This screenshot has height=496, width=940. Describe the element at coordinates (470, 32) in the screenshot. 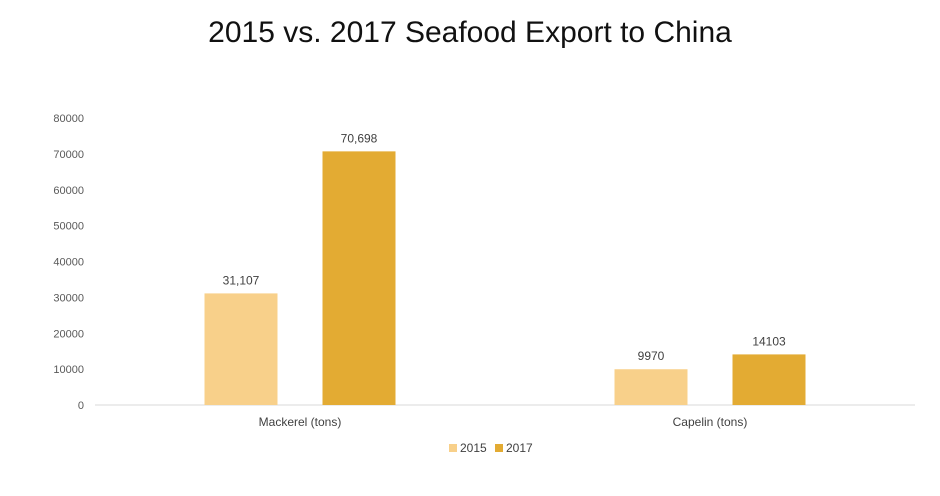

I see `chart-title: 2015 vs. 2017 Seafood Export to China` at that location.